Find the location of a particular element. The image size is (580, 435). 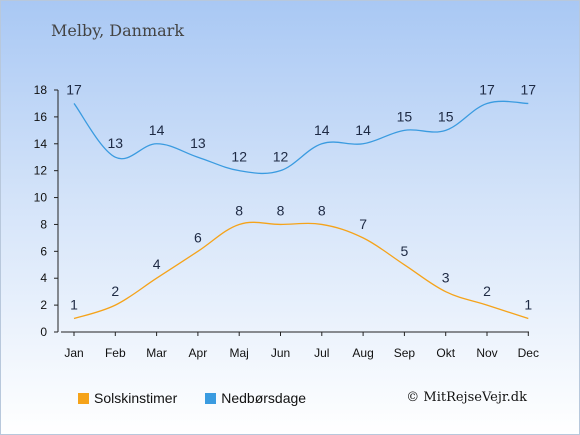

y-tick-label: 12 is located at coordinates (41, 171).